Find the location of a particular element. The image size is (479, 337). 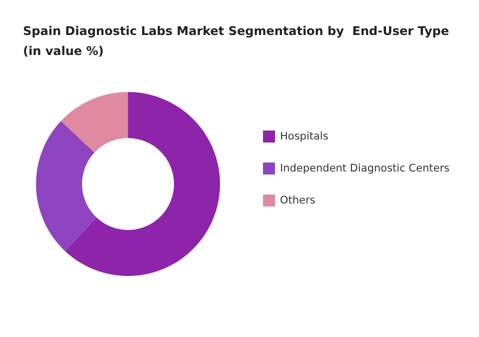

legend-label: Hospitals is located at coordinates (304, 136).